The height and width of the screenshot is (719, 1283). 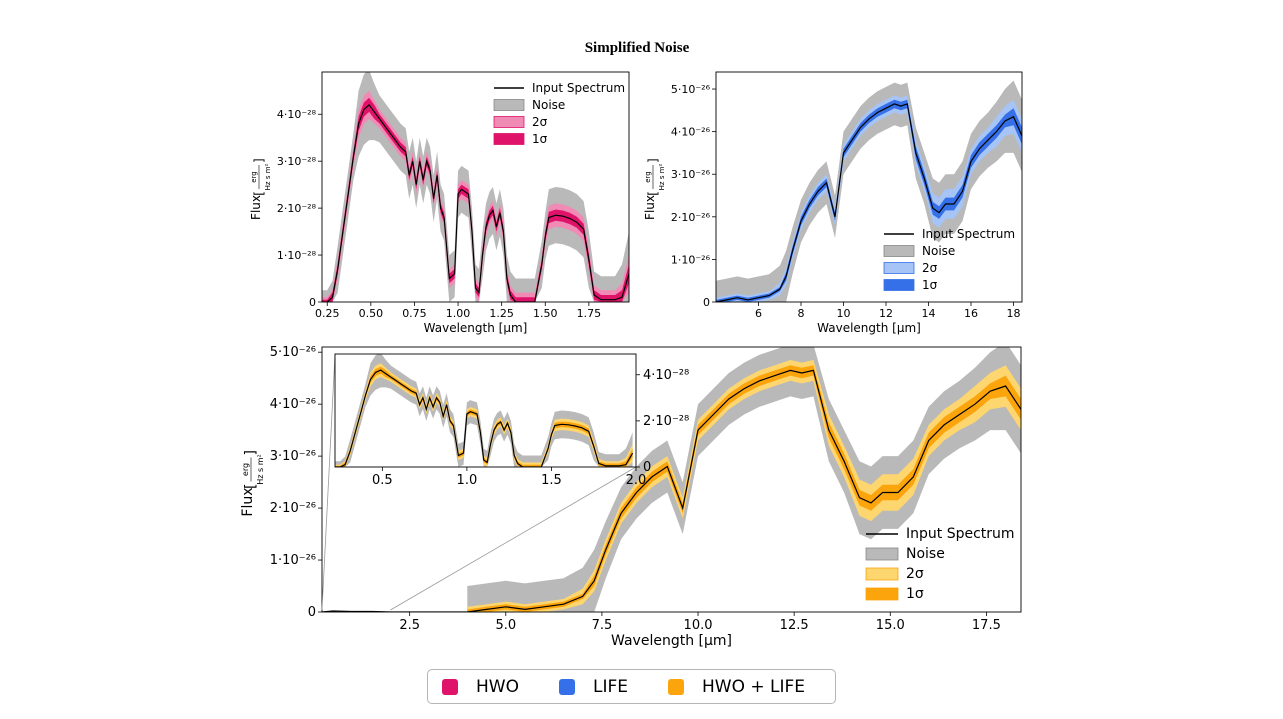 What do you see at coordinates (610, 686) in the screenshot?
I see `life-label: LIFE` at bounding box center [610, 686].